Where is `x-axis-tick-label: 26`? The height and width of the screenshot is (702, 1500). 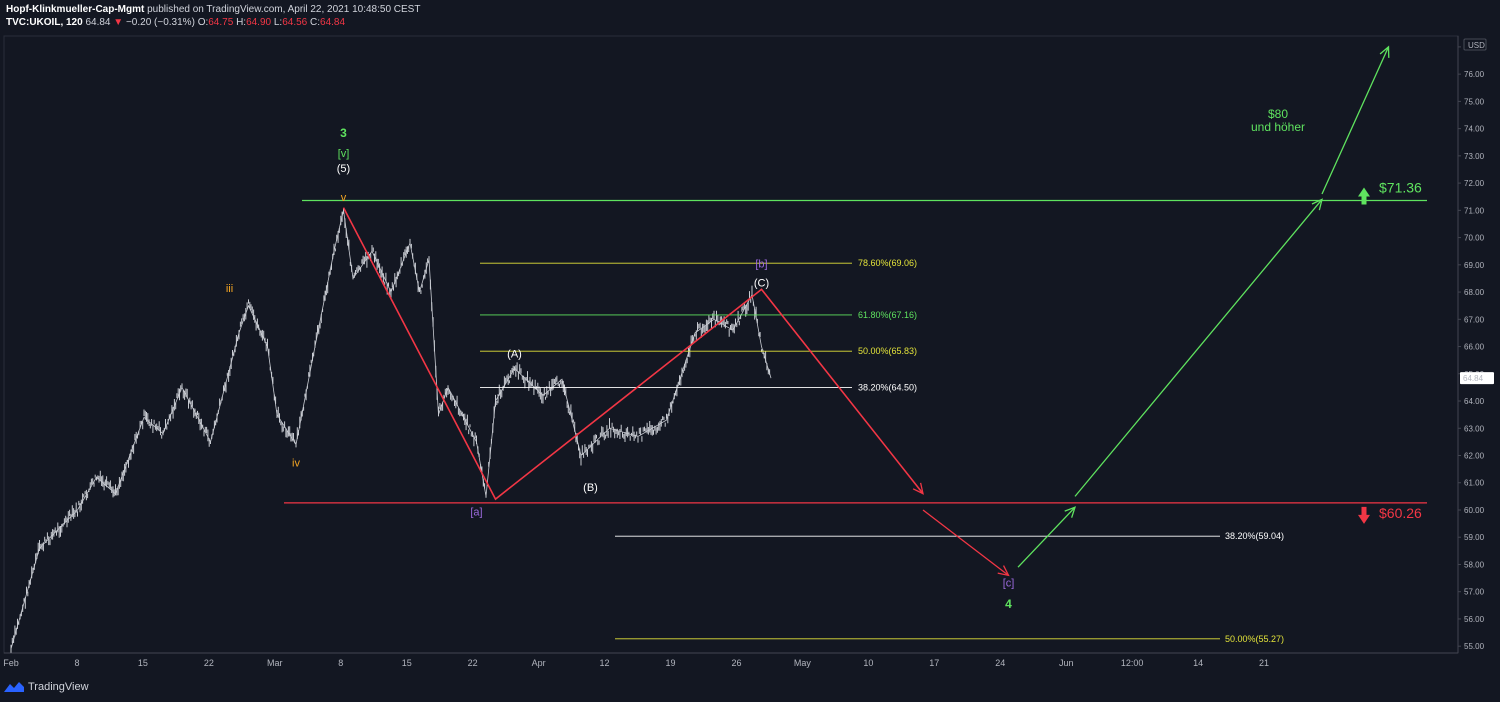
x-axis-tick-label: 26 is located at coordinates (736, 663).